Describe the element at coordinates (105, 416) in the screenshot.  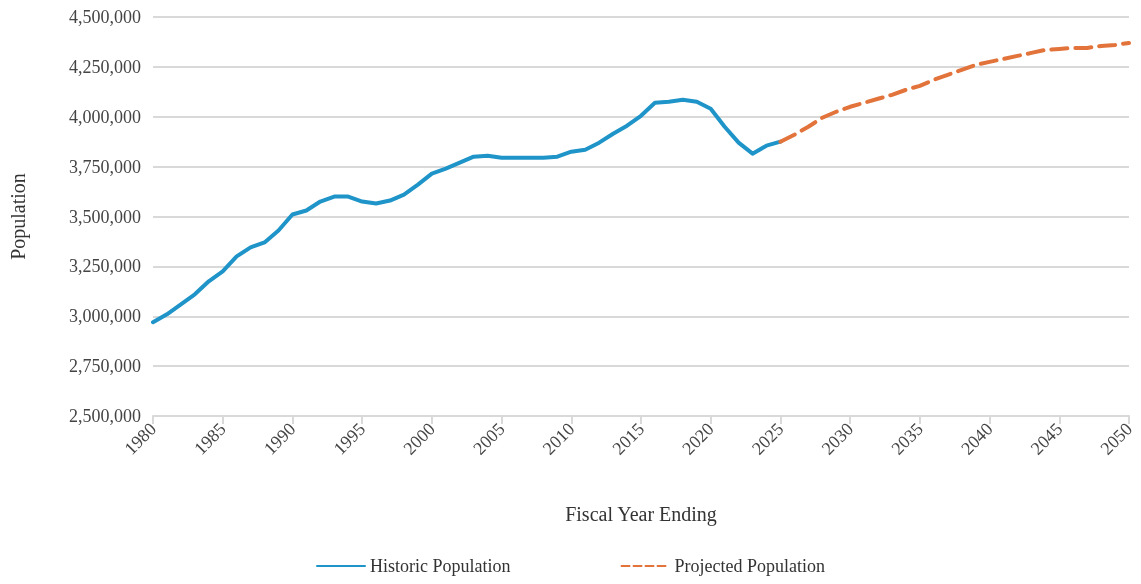
I see `y-tick-label: 2,500,000` at that location.